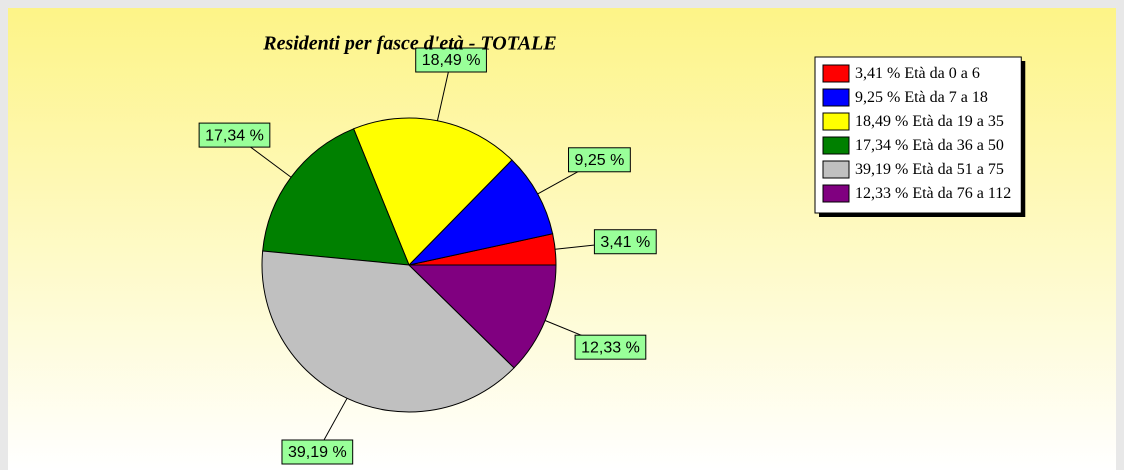 This screenshot has width=1124, height=470. I want to click on legend-value: 18,49 %, so click(881, 121).